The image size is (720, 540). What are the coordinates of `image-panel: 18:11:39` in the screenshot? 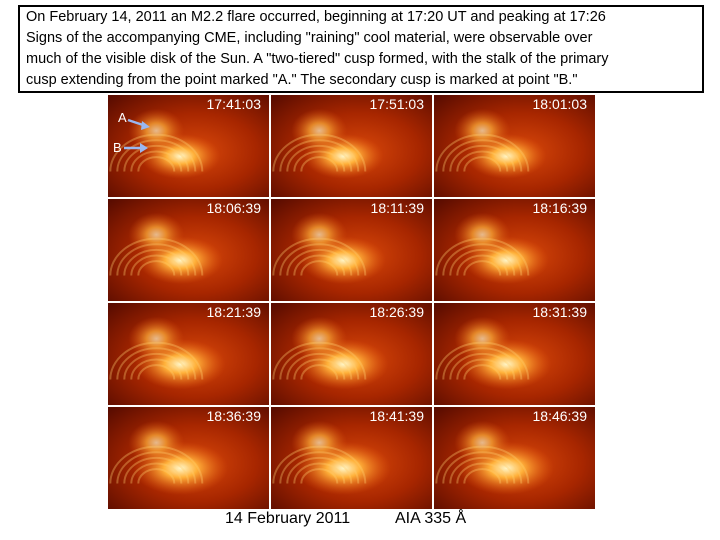 It's located at (351, 250).